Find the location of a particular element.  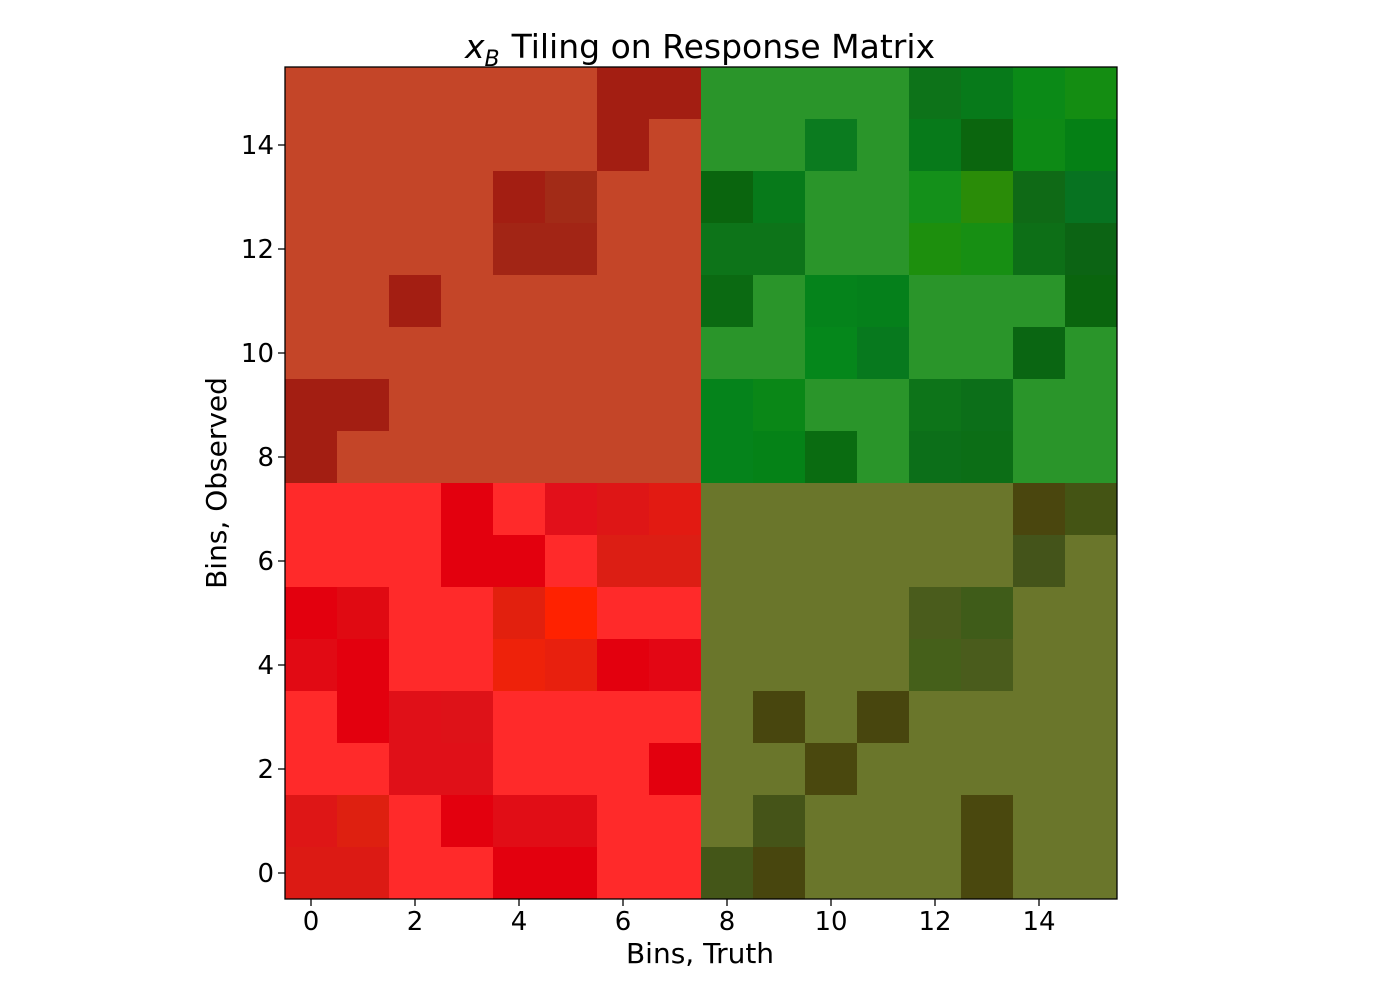

y-tick-label: 4 is located at coordinates (265, 666).